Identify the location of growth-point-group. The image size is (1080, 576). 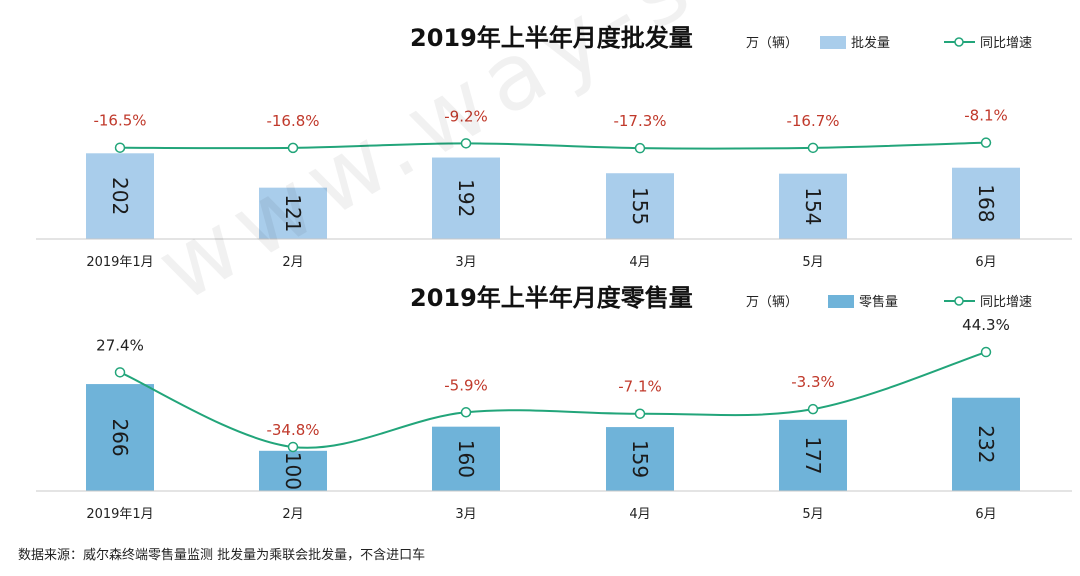
(553, 145).